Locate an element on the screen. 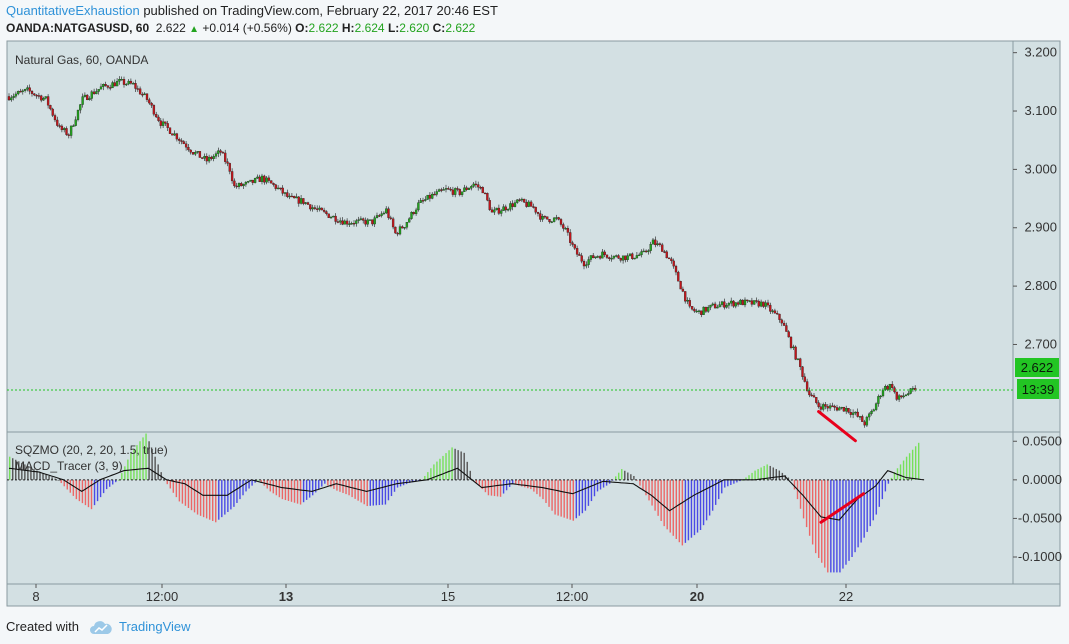  time-tick-label: 12:00 is located at coordinates (162, 596).